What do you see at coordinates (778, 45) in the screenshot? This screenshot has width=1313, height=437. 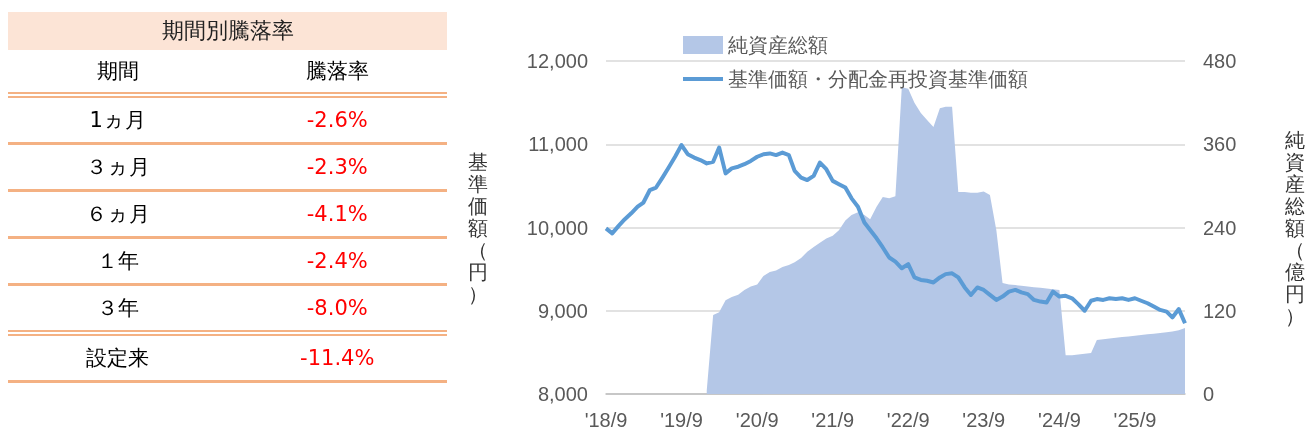 I see `legend-label: 純資産総額` at bounding box center [778, 45].